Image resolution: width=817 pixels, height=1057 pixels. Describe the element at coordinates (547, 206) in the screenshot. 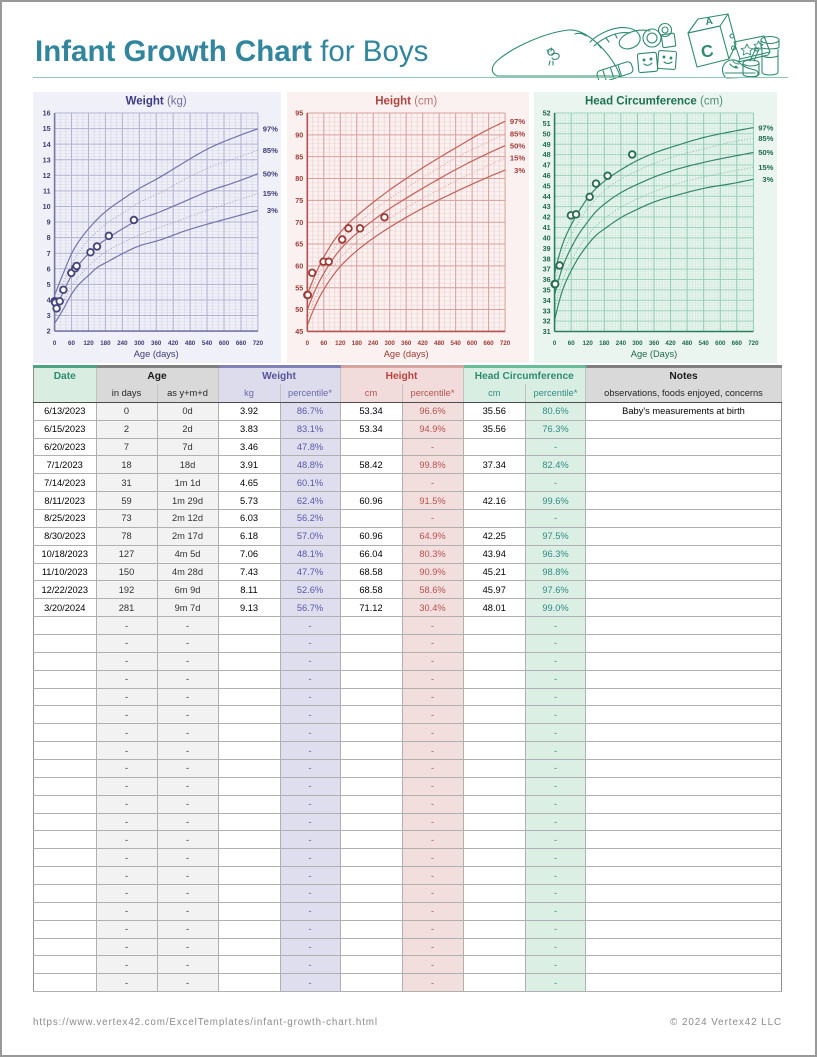

I see `svg-text: 43` at that location.